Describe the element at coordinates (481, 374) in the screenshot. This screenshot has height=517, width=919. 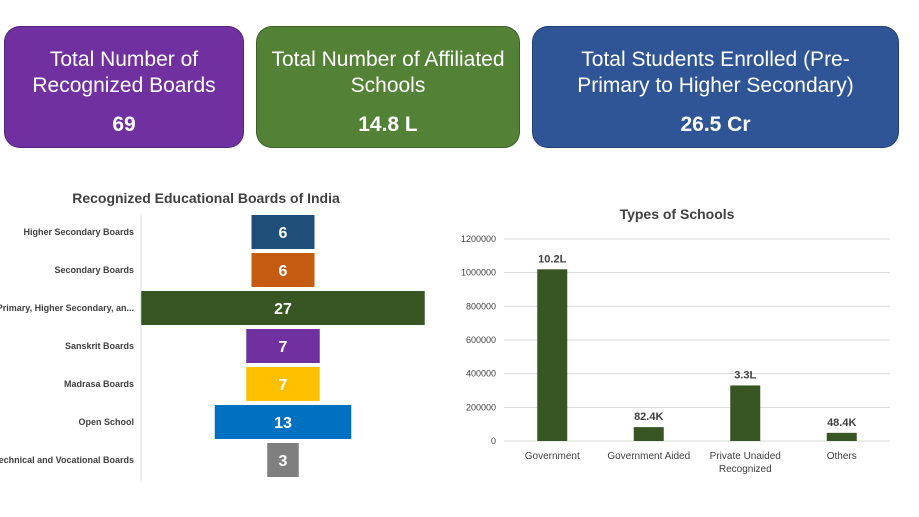
I see `y-tick-label: 400000` at that location.